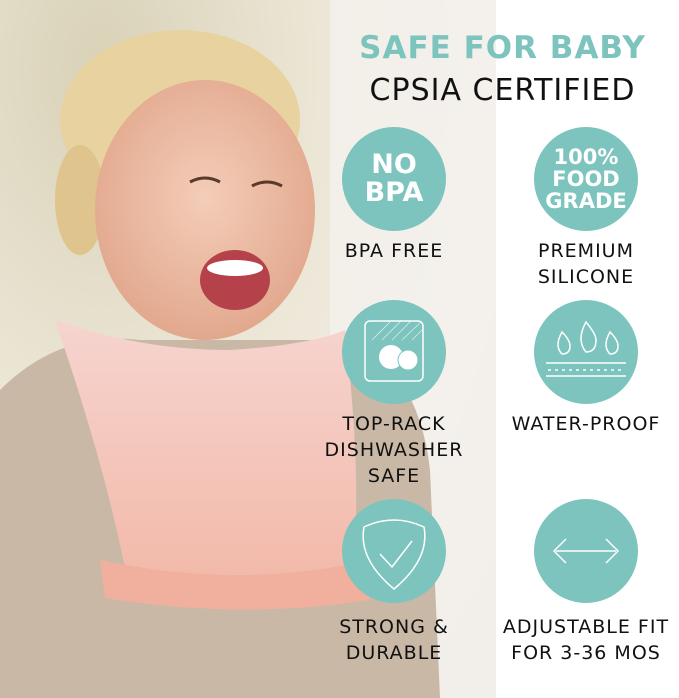  Describe the element at coordinates (586, 264) in the screenshot. I see `feature-label-premium-silicone: PREMIUM SILICONE` at that location.